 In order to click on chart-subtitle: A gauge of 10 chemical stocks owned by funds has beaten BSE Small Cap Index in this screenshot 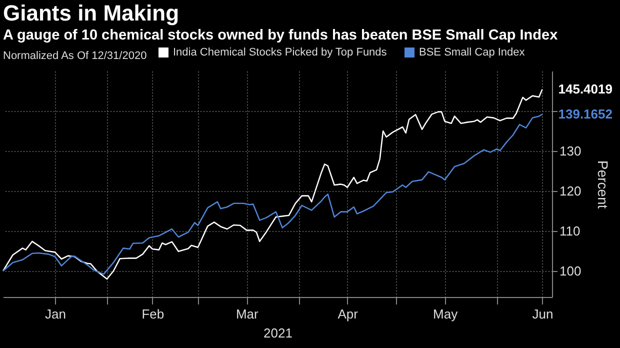, I will do `click(280, 36)`.